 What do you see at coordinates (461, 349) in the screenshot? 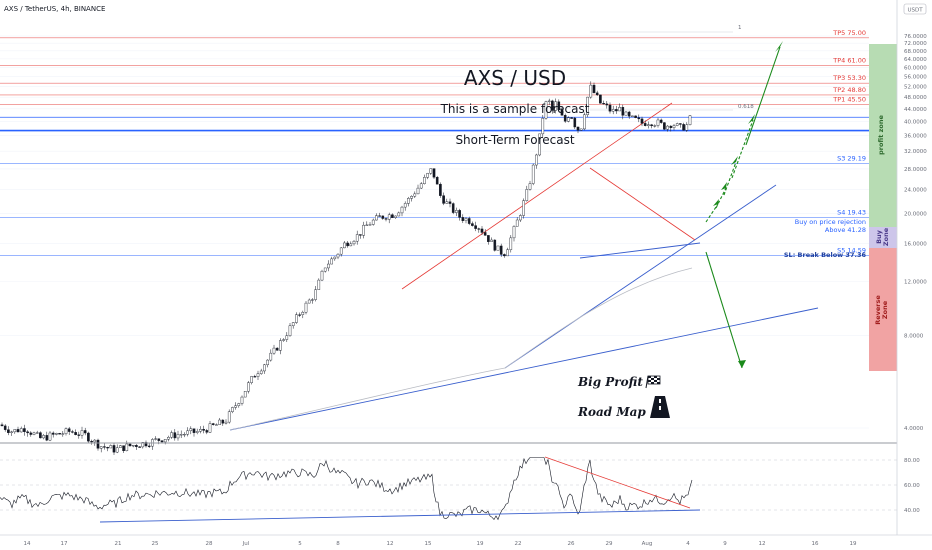
I see `moving-average-line` at bounding box center [461, 349].